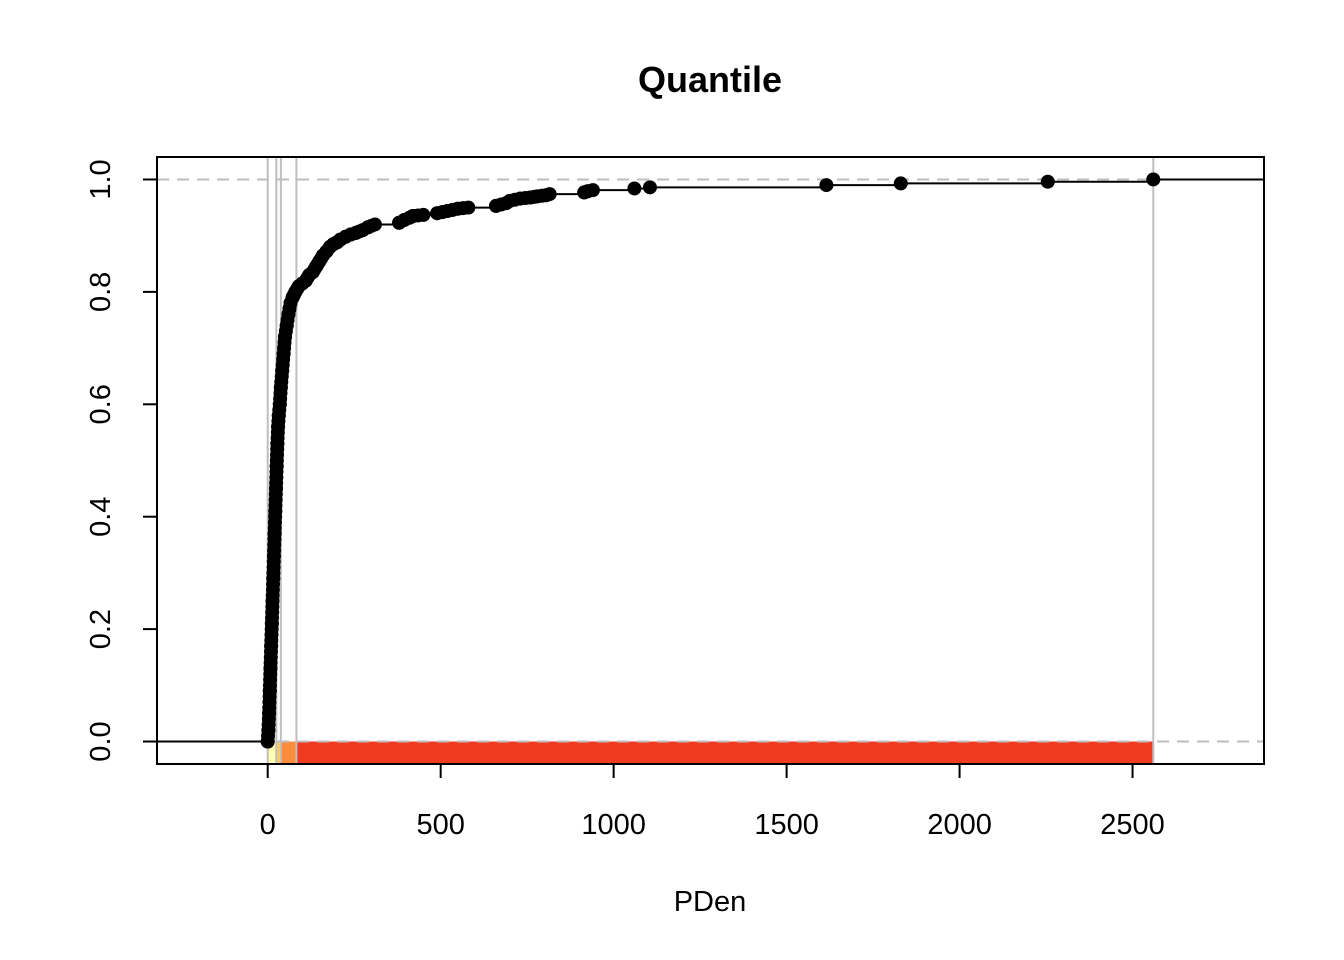  I want to click on y-tick-label: 0.0, so click(101, 741).